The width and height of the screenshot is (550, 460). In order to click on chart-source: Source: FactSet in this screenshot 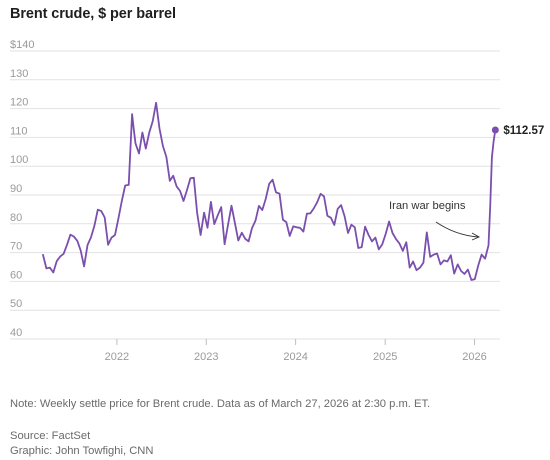, I will do `click(50, 436)`.